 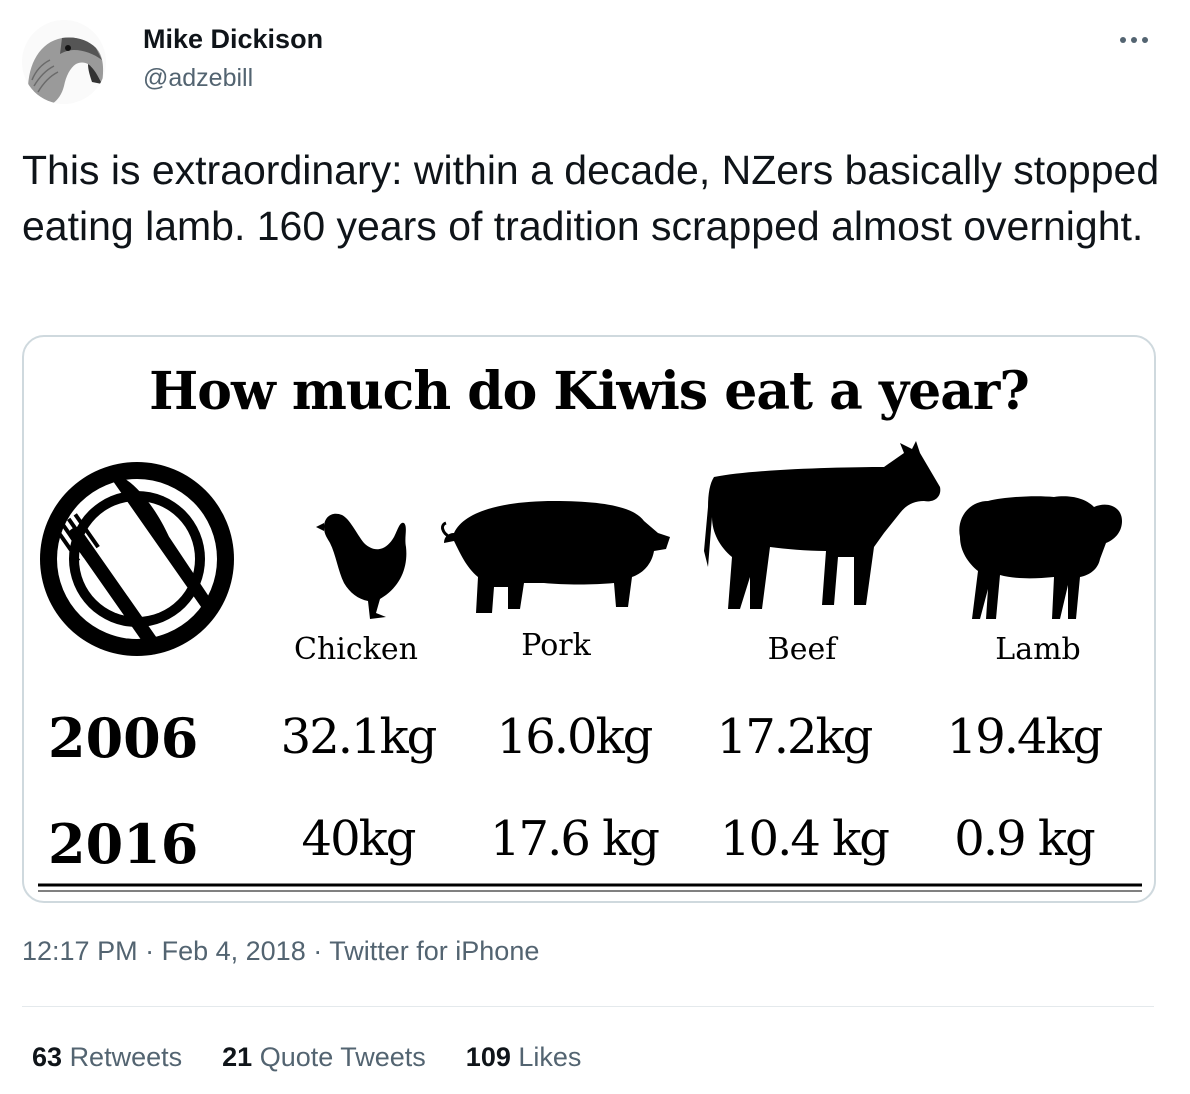 I want to click on likes-stat: 109 Likes, so click(x=524, y=1057).